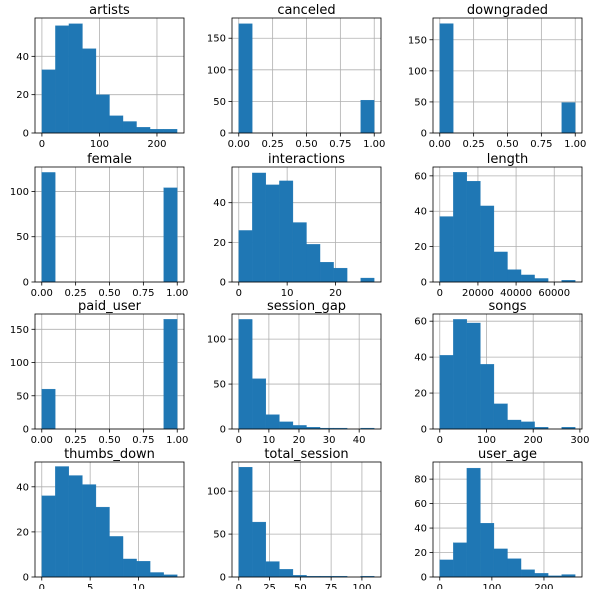 The height and width of the screenshot is (589, 604). What do you see at coordinates (294, 518) in the screenshot?
I see `subplot-total_session: 0 25 50 75 100 0 50 100 total_session` at bounding box center [294, 518].